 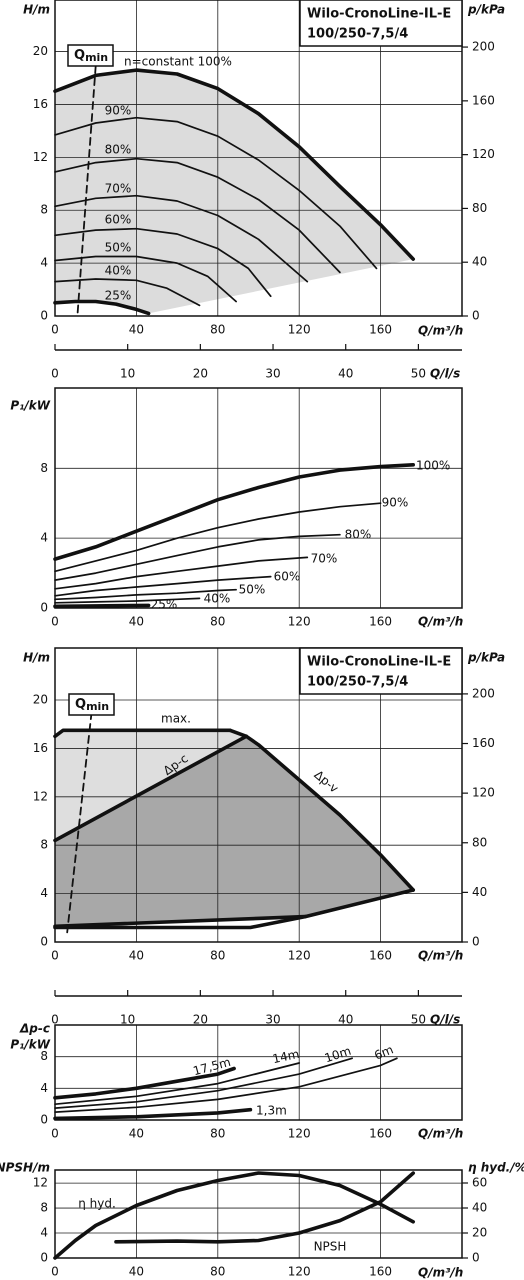 I want to click on curve-label: 6m, so click(x=383, y=1052).